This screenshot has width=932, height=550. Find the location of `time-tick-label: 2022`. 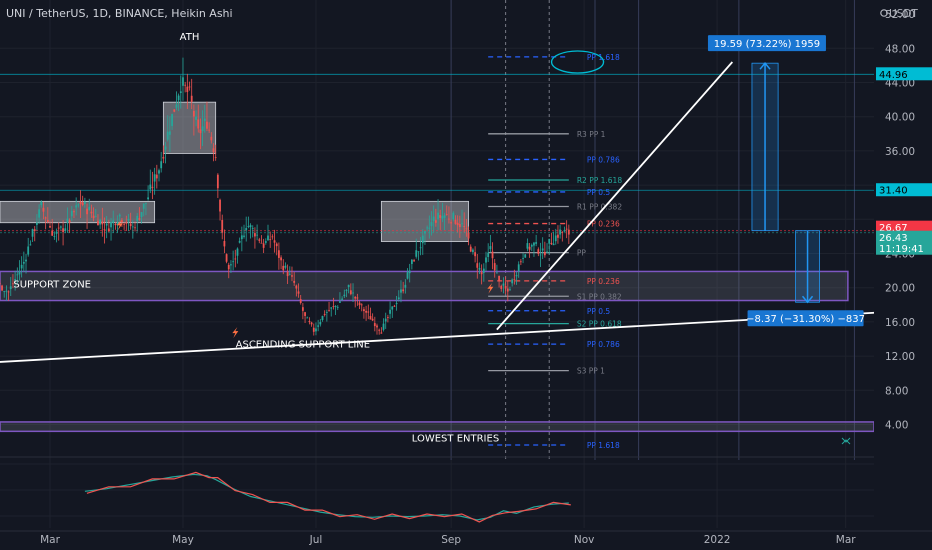

time-tick-label: 2022 is located at coordinates (717, 540).